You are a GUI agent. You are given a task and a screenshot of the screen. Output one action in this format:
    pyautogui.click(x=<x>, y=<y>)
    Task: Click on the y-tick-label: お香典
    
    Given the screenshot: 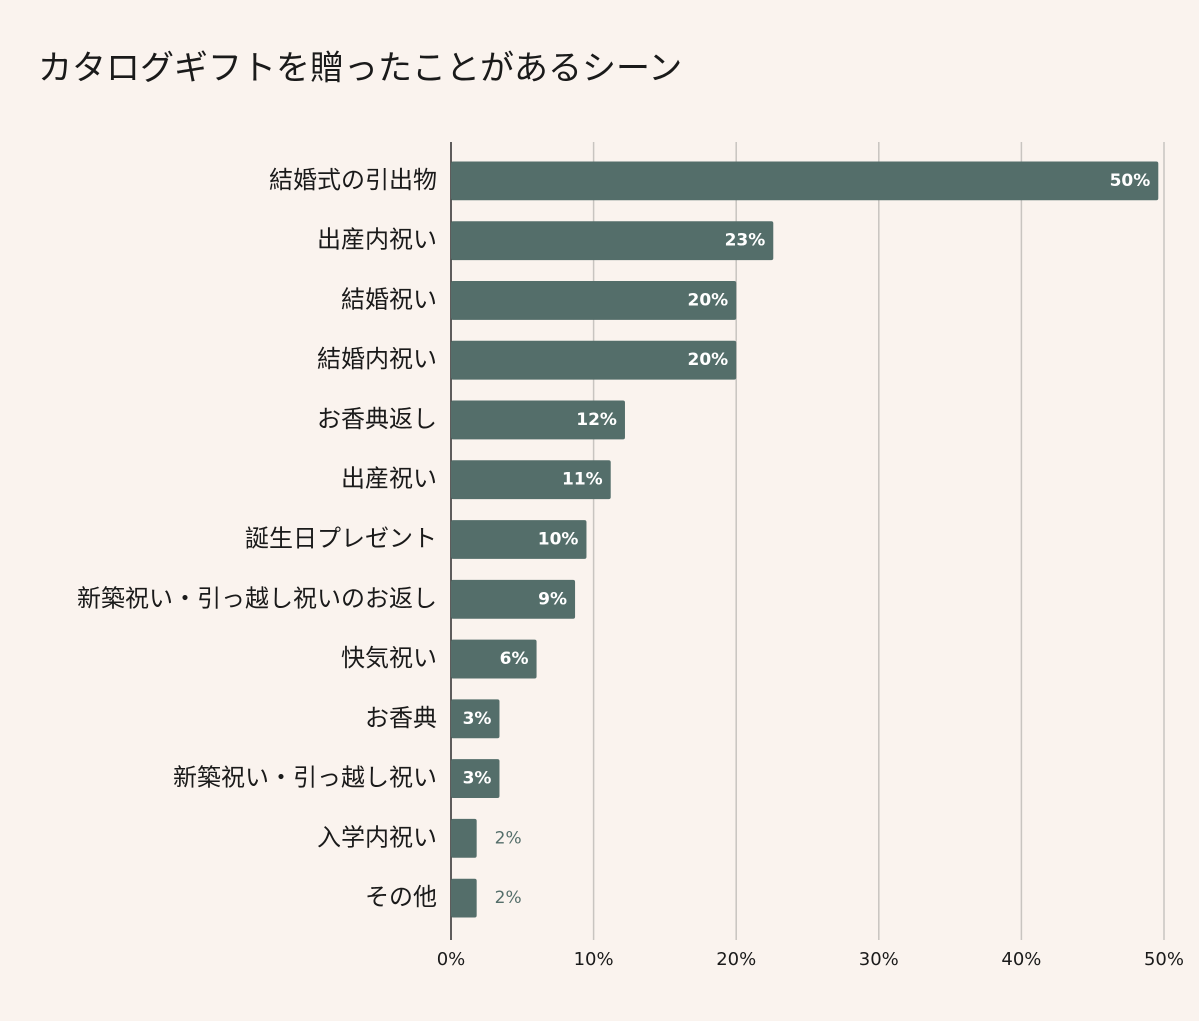 What is the action you would take?
    pyautogui.click(x=401, y=718)
    